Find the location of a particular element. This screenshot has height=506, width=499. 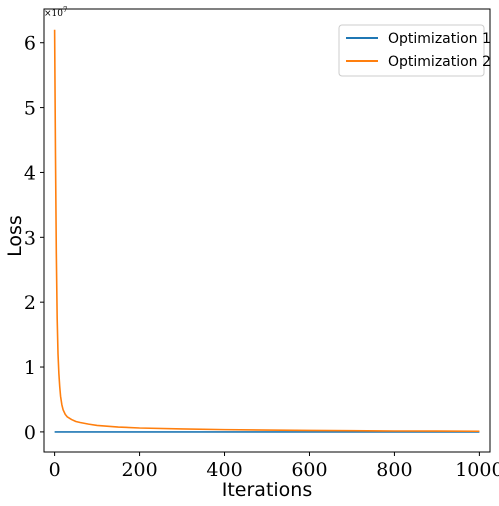

y-tick-label: 5 is located at coordinates (30, 109).